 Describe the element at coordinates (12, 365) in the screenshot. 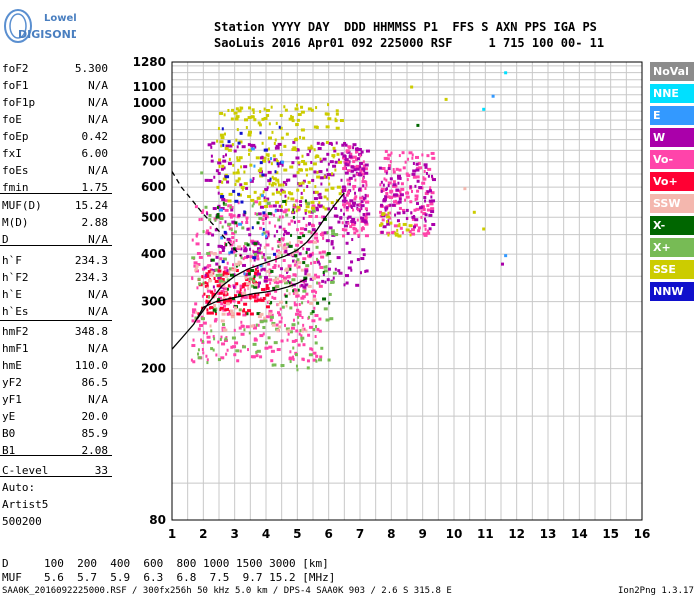

I see `param-name: hmE` at that location.